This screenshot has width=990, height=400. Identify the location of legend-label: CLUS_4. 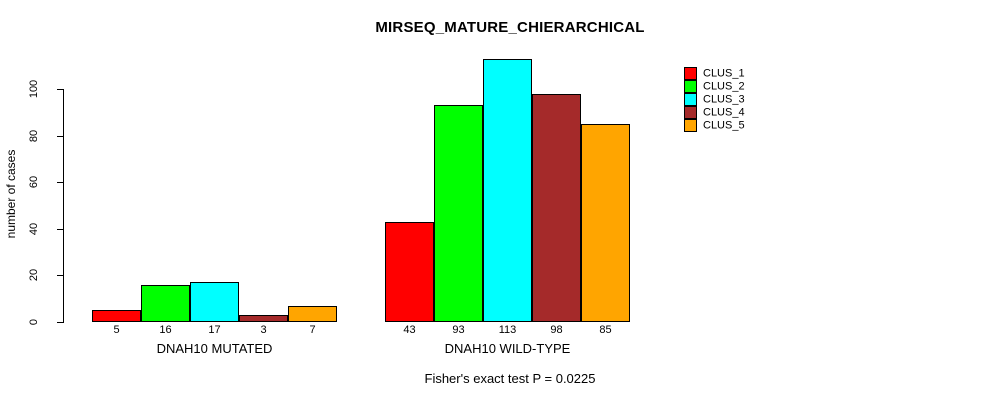
(724, 112).